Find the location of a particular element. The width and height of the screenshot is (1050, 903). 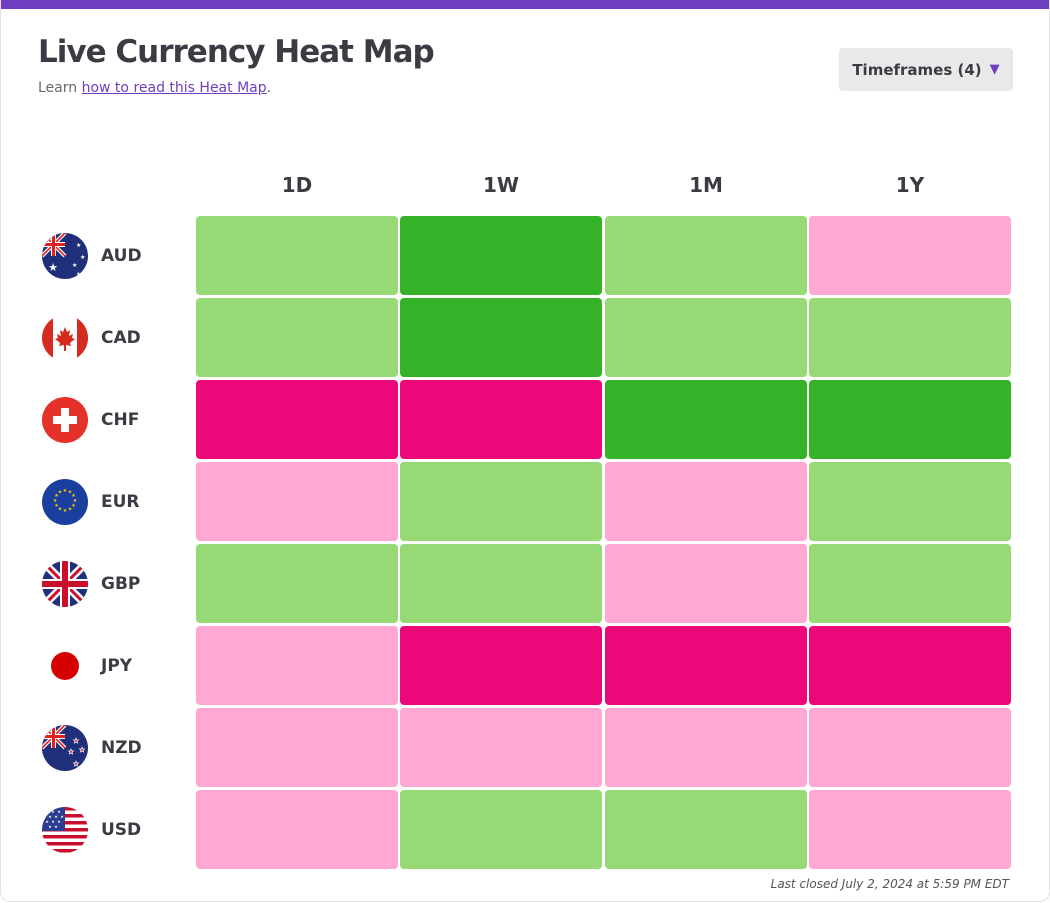

row-label-nzd: ★ ★ ★ ★ NZD is located at coordinates (92, 748).